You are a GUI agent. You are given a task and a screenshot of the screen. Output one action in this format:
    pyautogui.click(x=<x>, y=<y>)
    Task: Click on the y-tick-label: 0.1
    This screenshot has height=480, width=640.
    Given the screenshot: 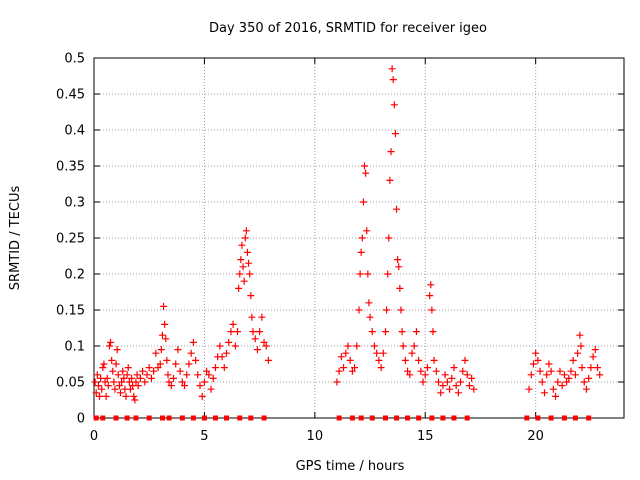 What is the action you would take?
    pyautogui.click(x=74, y=347)
    